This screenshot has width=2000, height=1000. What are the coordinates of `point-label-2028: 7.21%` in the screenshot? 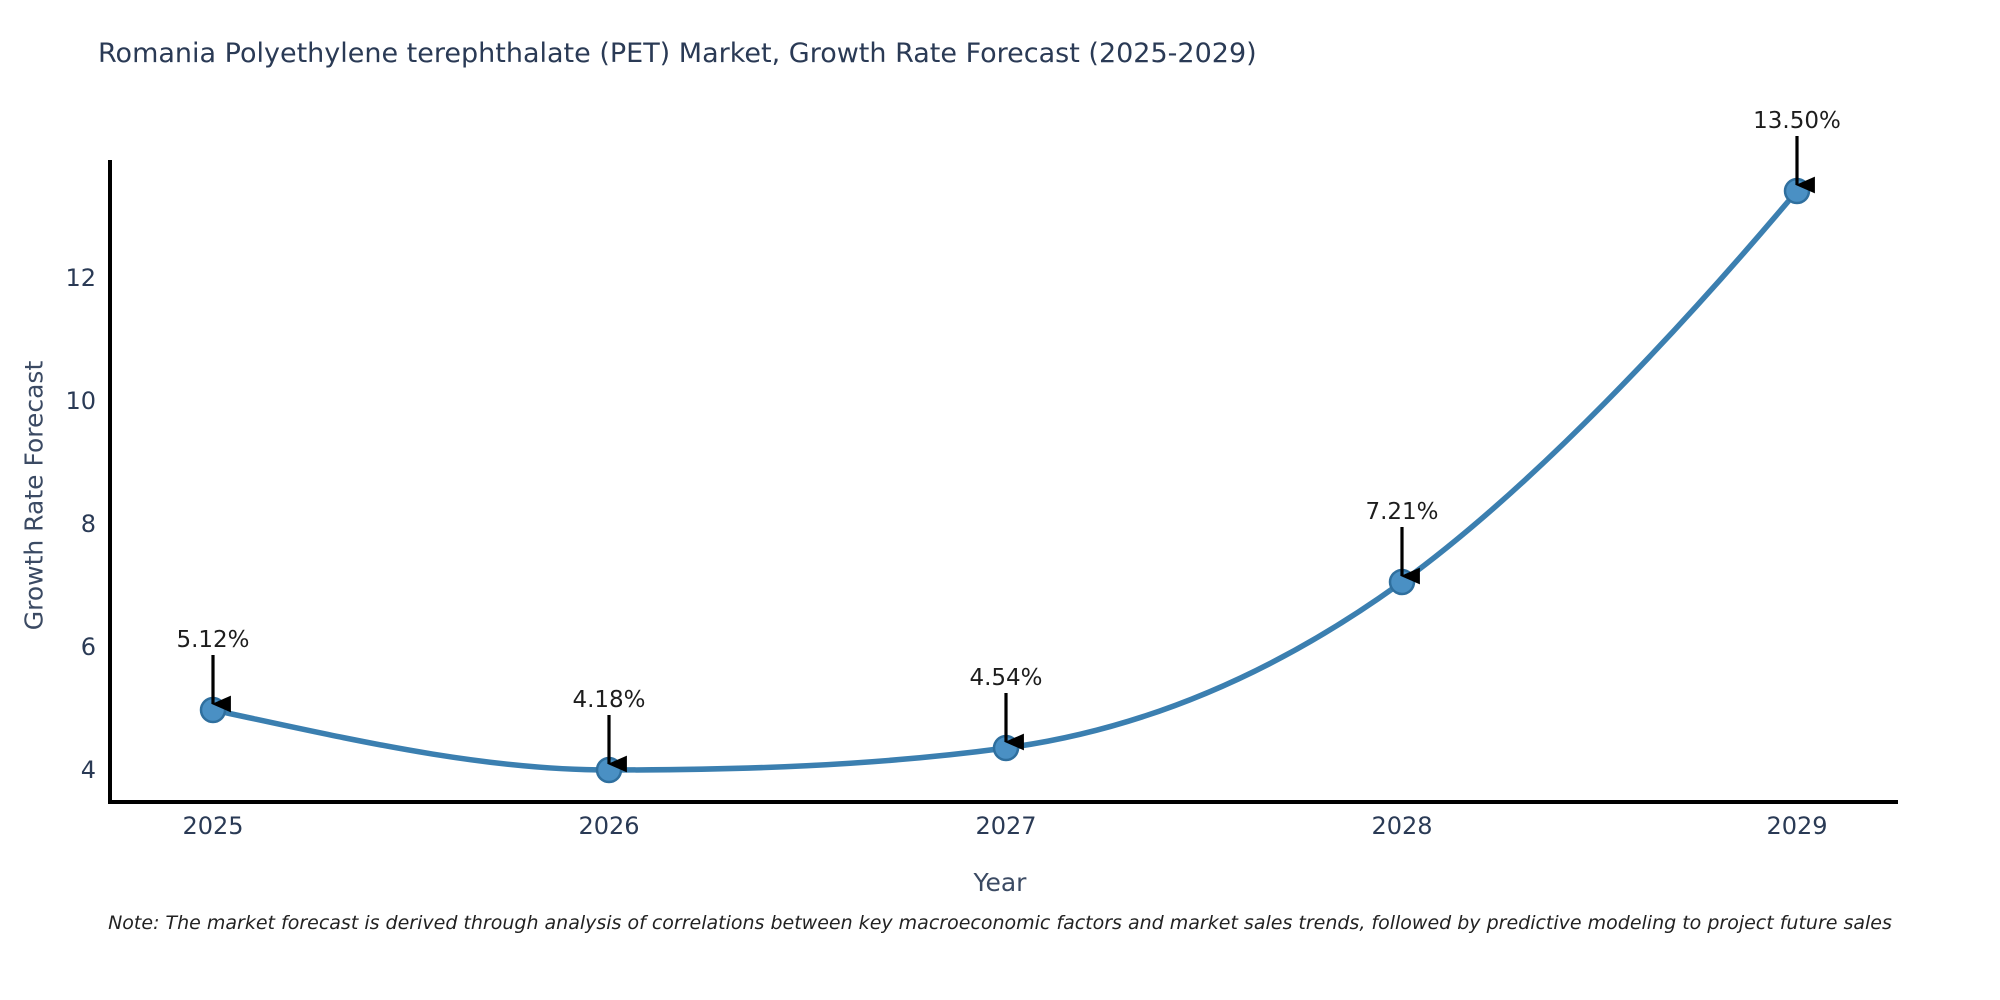 It's located at (1402, 512).